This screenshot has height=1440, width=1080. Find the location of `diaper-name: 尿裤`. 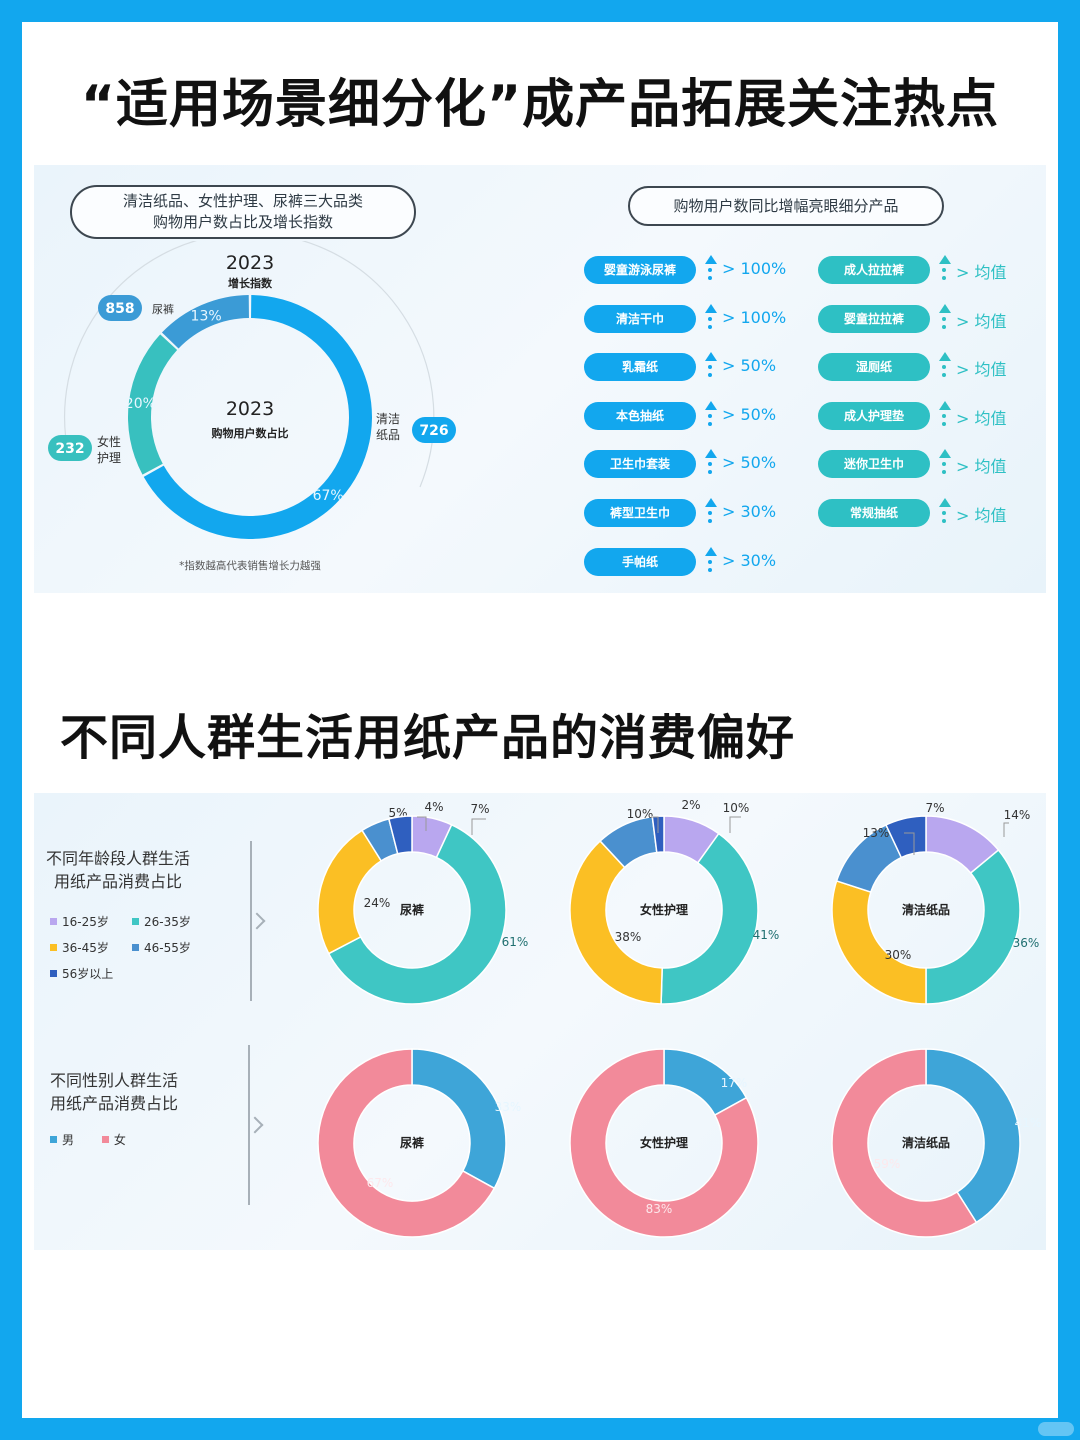

diaper-name: 尿裤 is located at coordinates (163, 309).